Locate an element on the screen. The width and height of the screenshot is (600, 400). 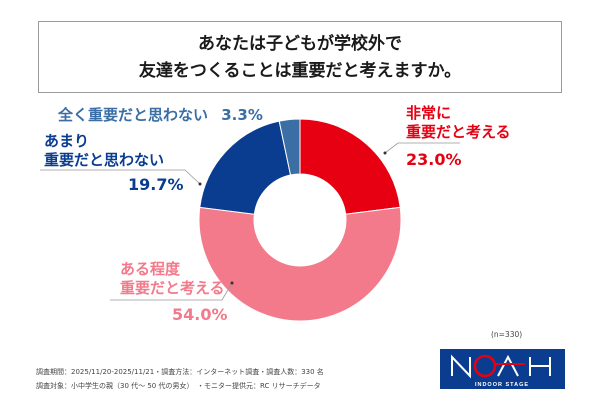
pct-not-important-at-all: 3.3% is located at coordinates (242, 115).